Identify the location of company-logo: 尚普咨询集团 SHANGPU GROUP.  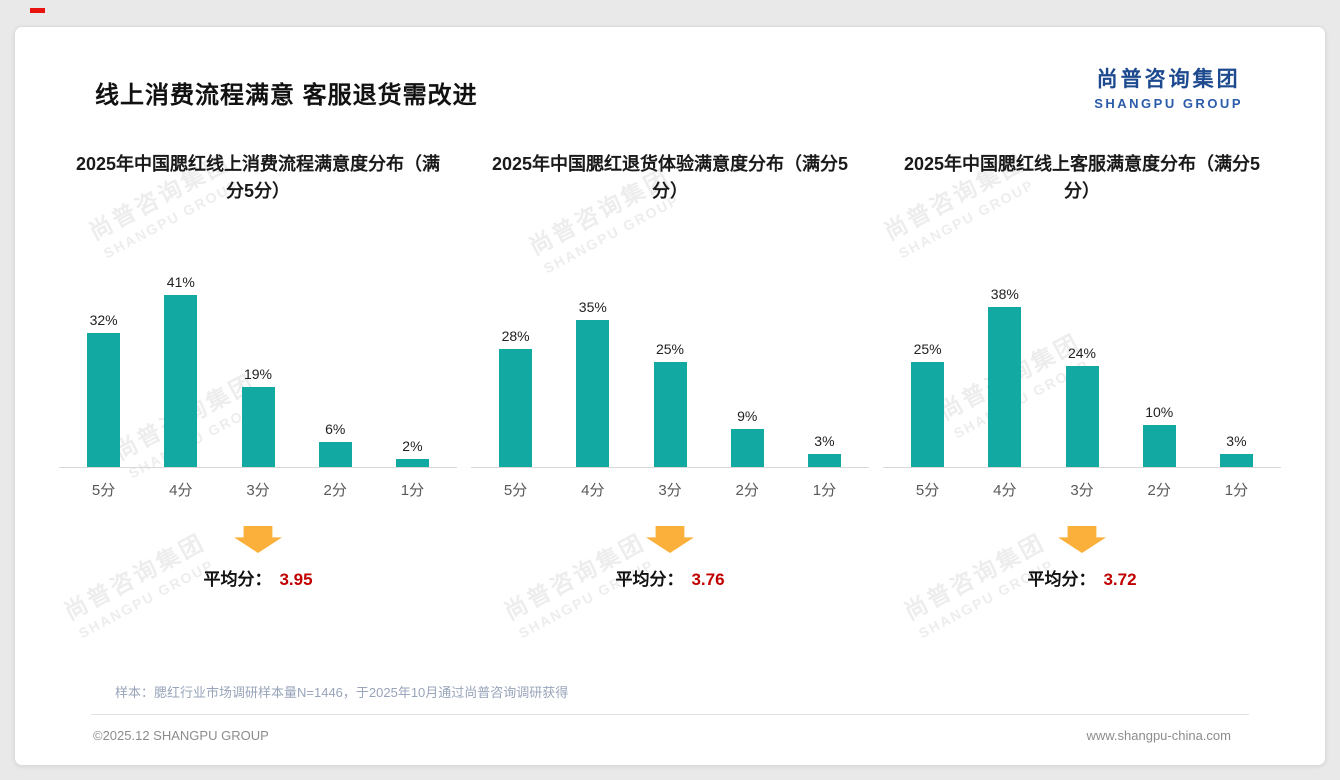
(1168, 87).